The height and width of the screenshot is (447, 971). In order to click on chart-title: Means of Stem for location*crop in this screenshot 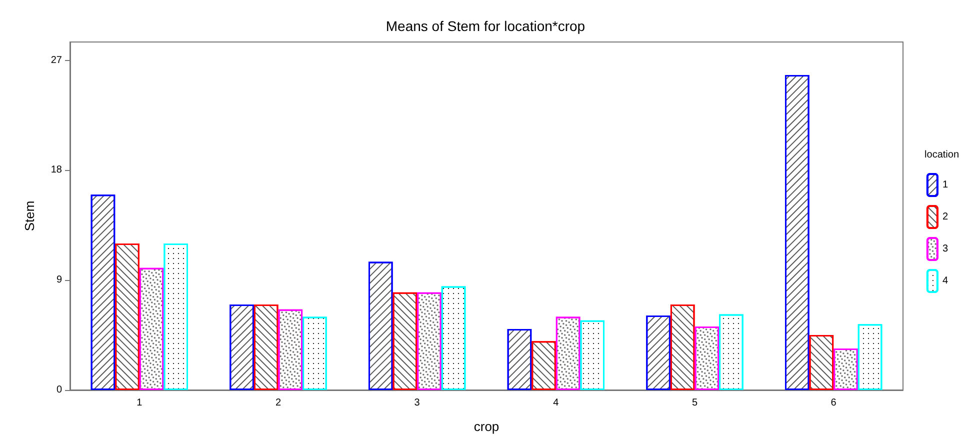, I will do `click(486, 26)`.